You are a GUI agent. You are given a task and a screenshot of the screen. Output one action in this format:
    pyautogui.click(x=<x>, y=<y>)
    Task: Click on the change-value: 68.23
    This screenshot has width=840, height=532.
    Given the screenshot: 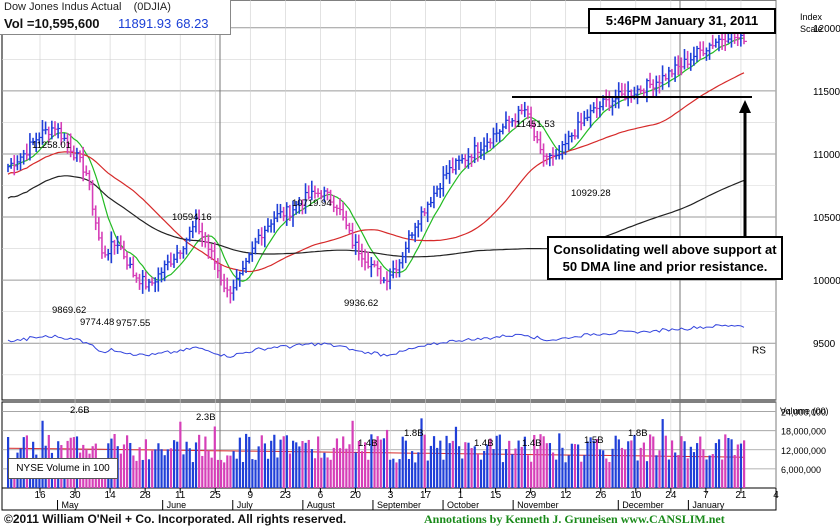 What is the action you would take?
    pyautogui.click(x=192, y=23)
    